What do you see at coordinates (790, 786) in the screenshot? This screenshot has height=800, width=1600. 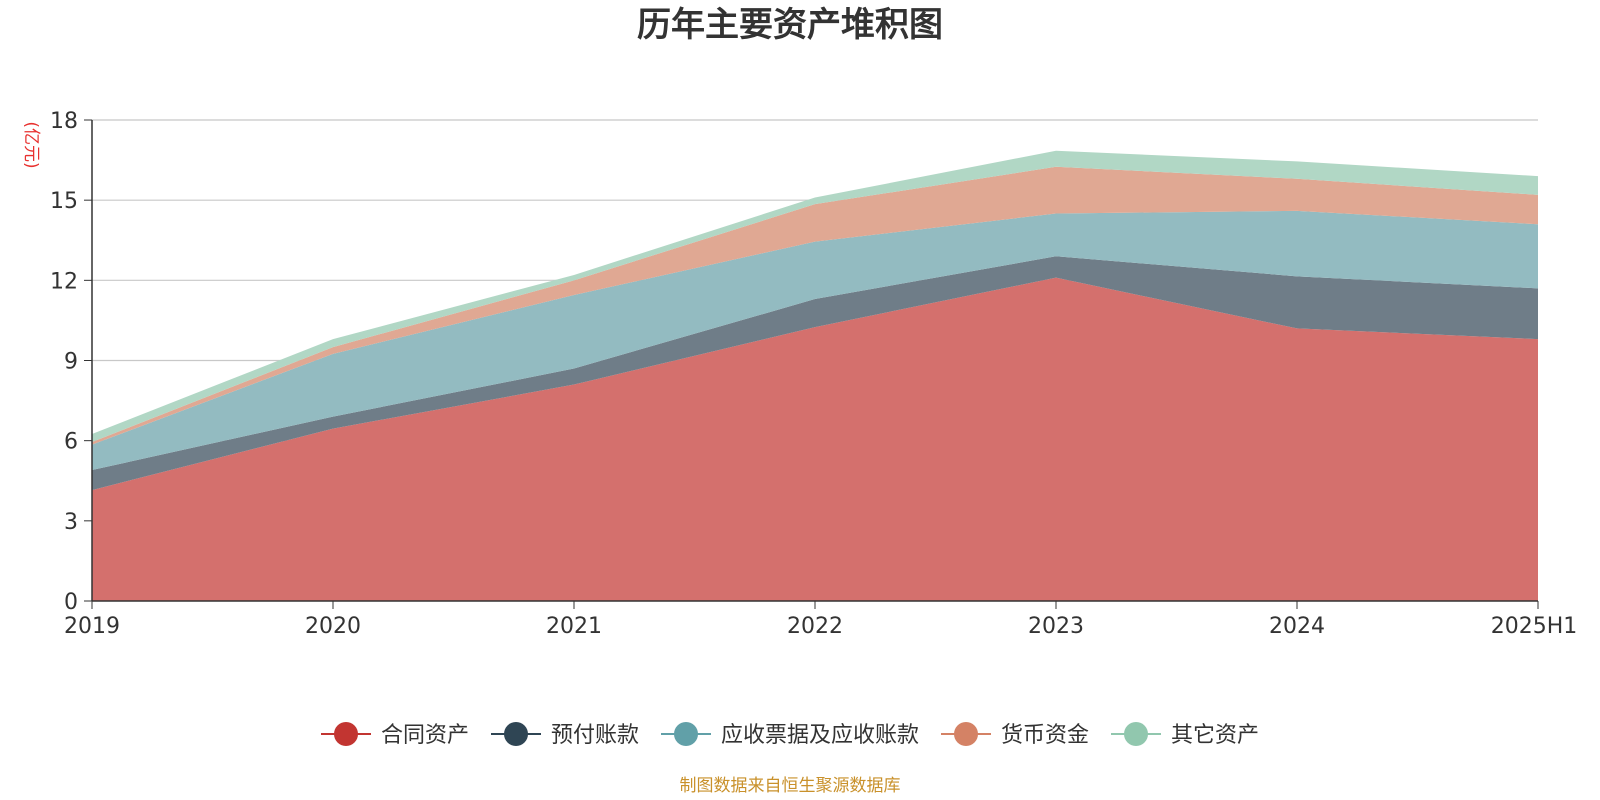 I see `source-note: 制图数据来自恒生聚源数据库` at bounding box center [790, 786].